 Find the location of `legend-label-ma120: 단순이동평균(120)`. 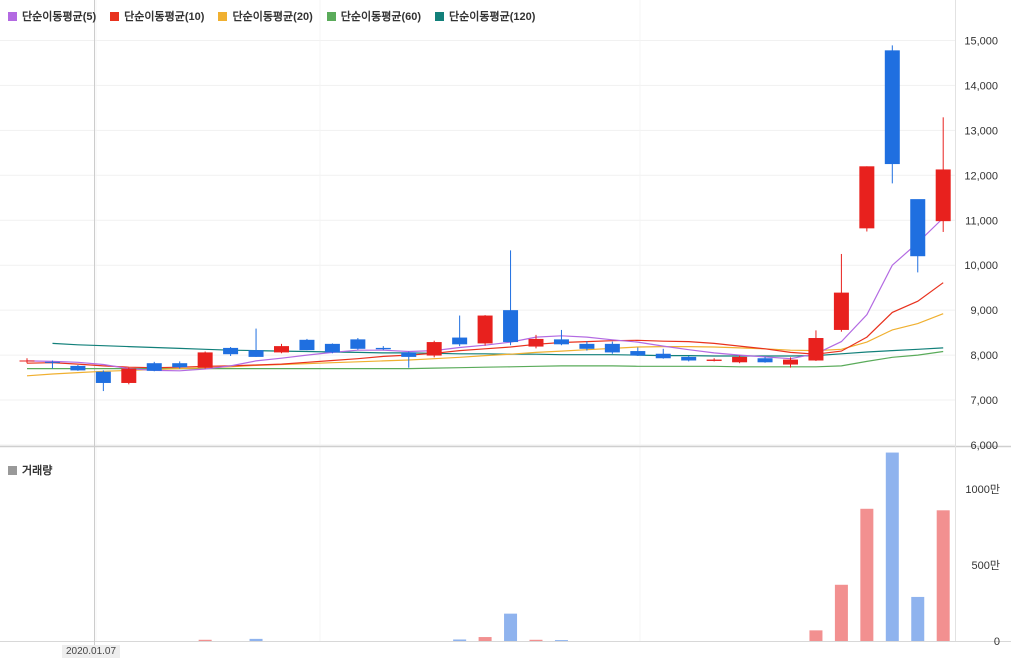

legend-label-ma120: 단순이동평균(120) is located at coordinates (492, 17).